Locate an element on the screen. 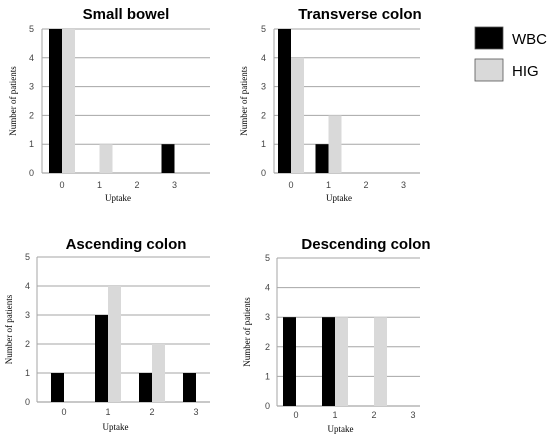 This screenshot has height=441, width=550. legend-swatch-wbc is located at coordinates (489, 38).